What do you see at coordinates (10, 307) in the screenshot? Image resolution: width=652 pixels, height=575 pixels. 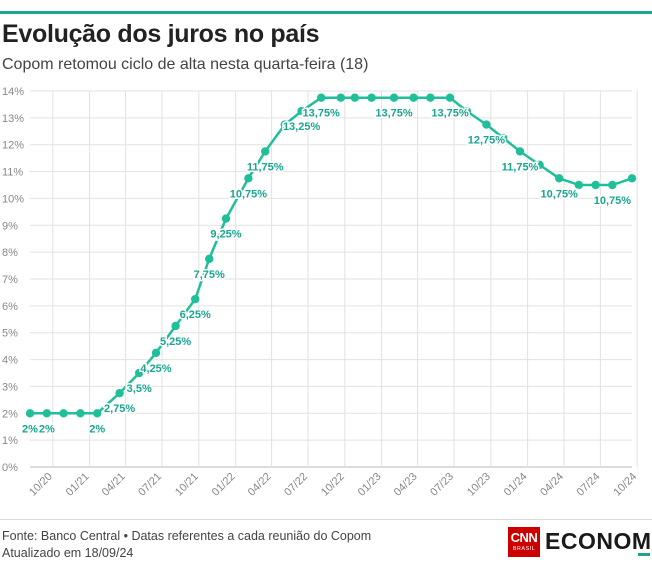 I see `y-tick-label: 6%` at bounding box center [10, 307].